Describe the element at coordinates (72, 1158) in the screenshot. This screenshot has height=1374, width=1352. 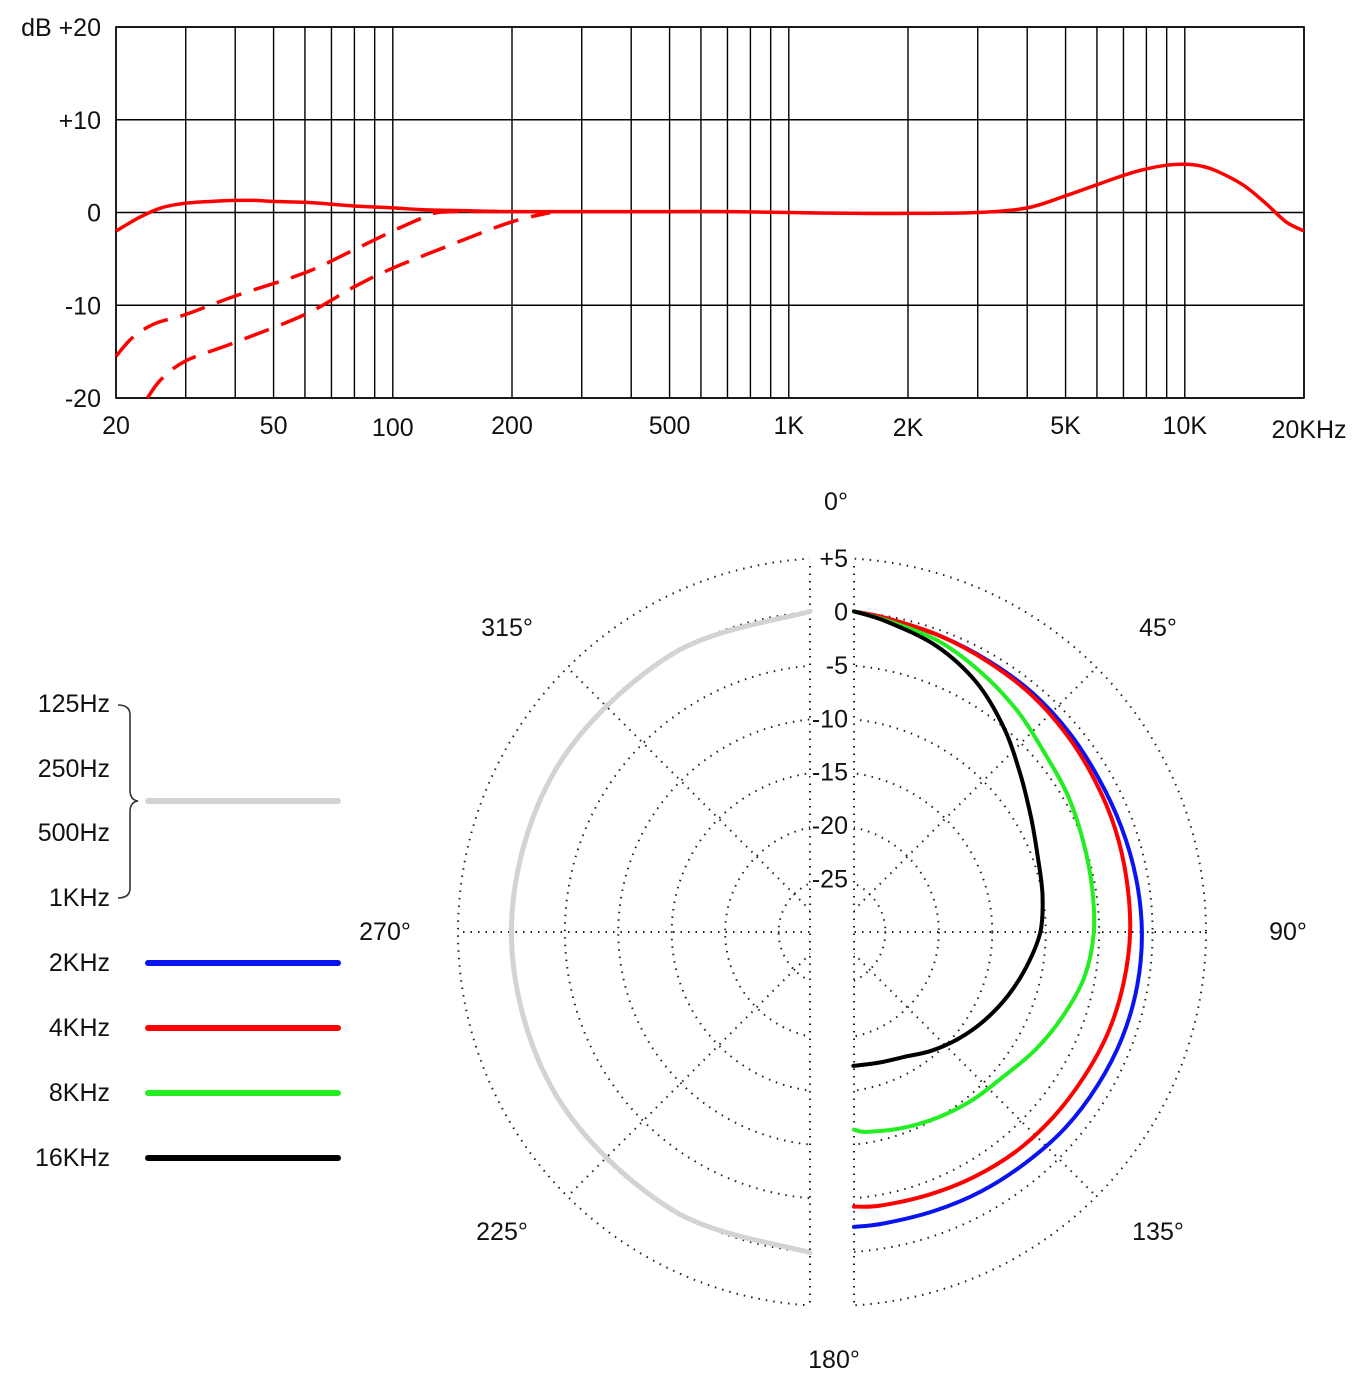
I see `legend-item-label: 16KHz` at that location.